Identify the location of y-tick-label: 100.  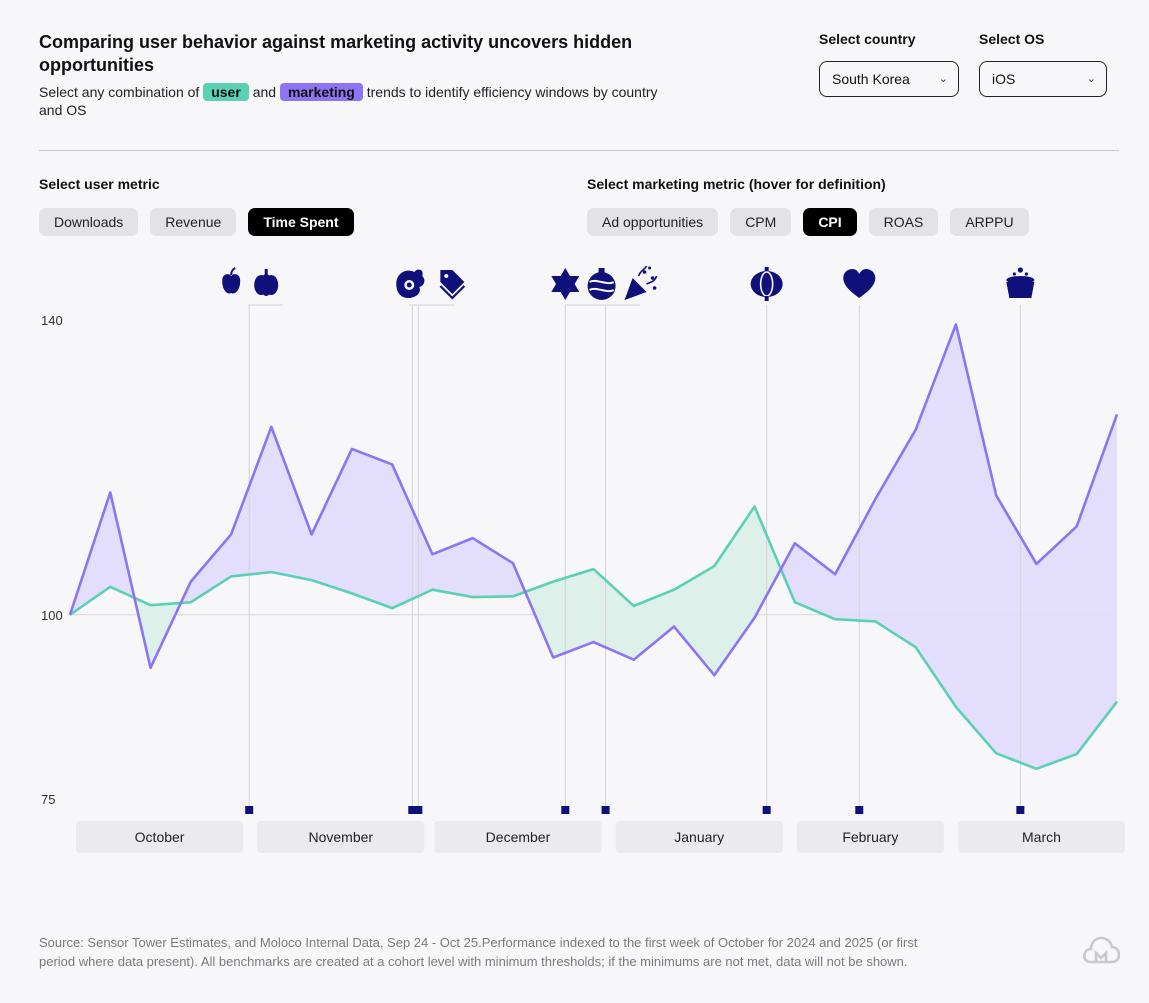
(52, 615).